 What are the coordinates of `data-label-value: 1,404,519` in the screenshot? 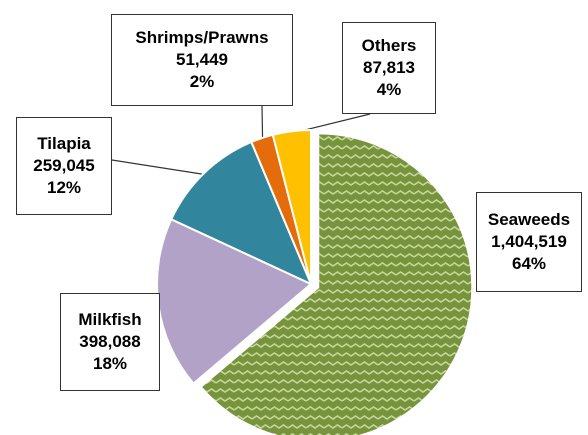 It's located at (529, 241).